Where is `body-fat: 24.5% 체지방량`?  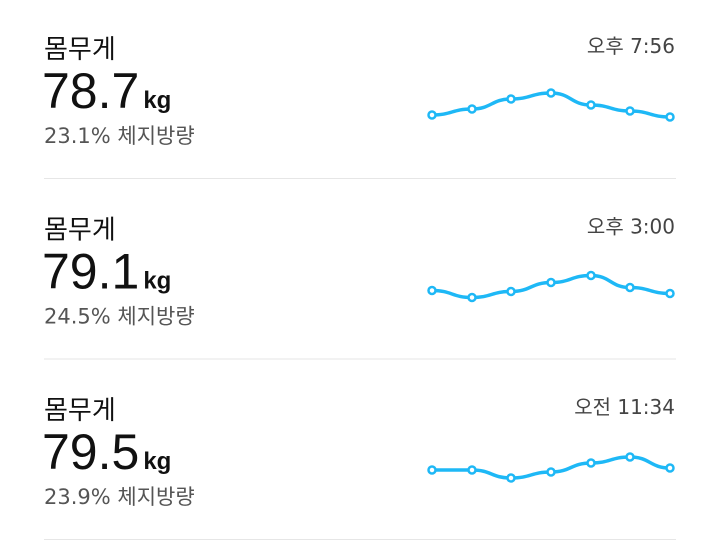 body-fat: 24.5% 체지방량 is located at coordinates (119, 317).